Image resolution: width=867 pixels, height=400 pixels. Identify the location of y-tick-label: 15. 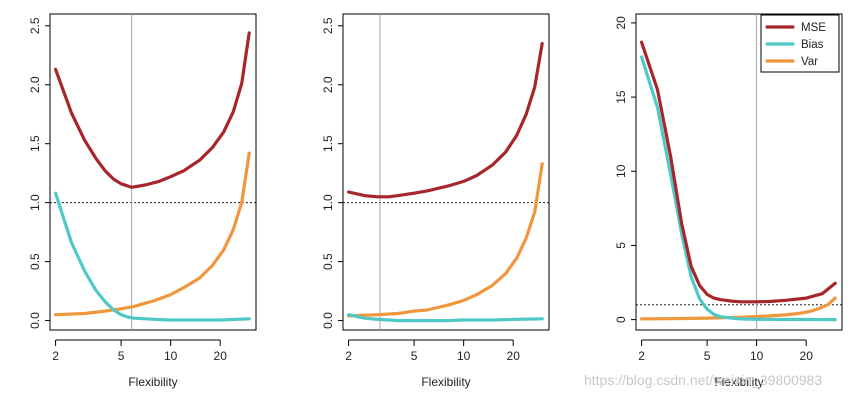
(621, 97).